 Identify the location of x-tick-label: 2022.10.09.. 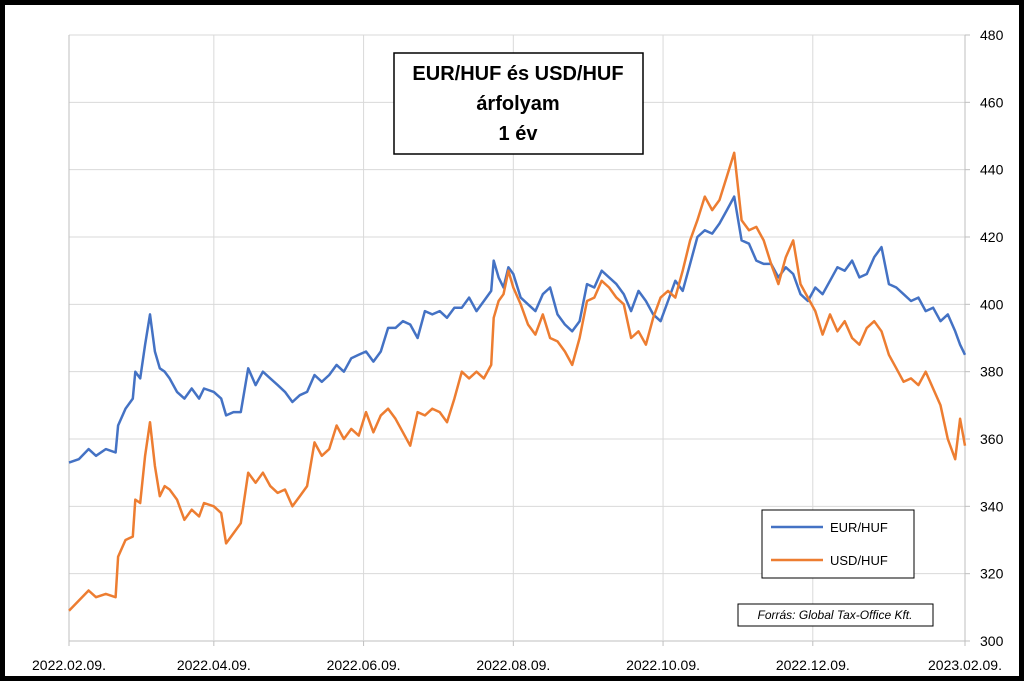
(663, 665).